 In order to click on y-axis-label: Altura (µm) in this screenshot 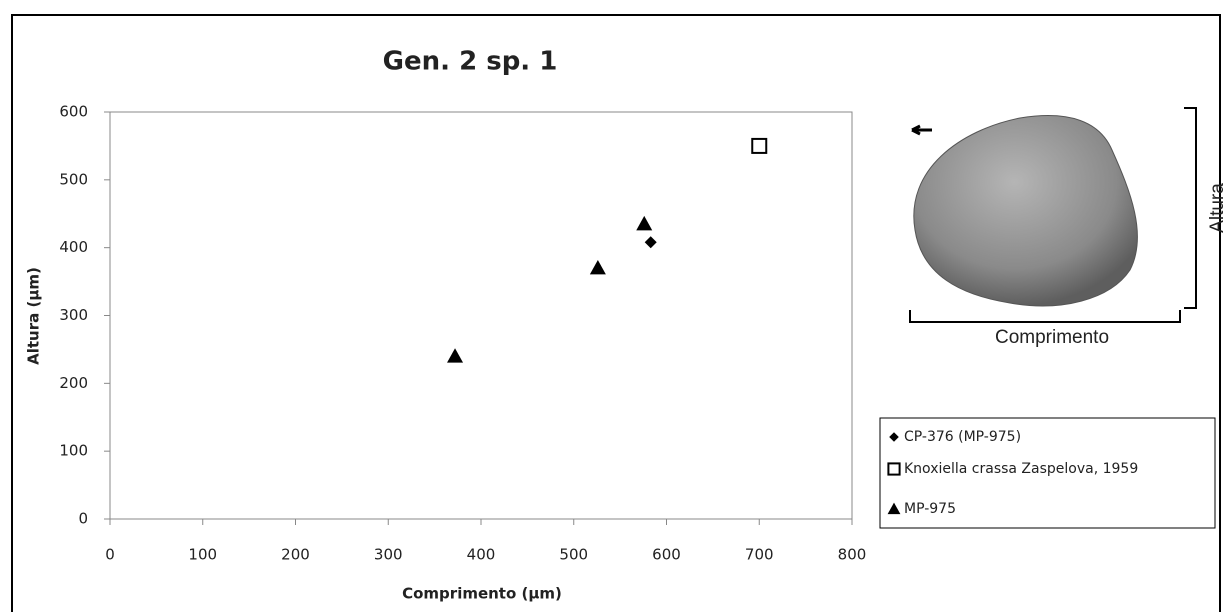, I will do `click(34, 316)`.